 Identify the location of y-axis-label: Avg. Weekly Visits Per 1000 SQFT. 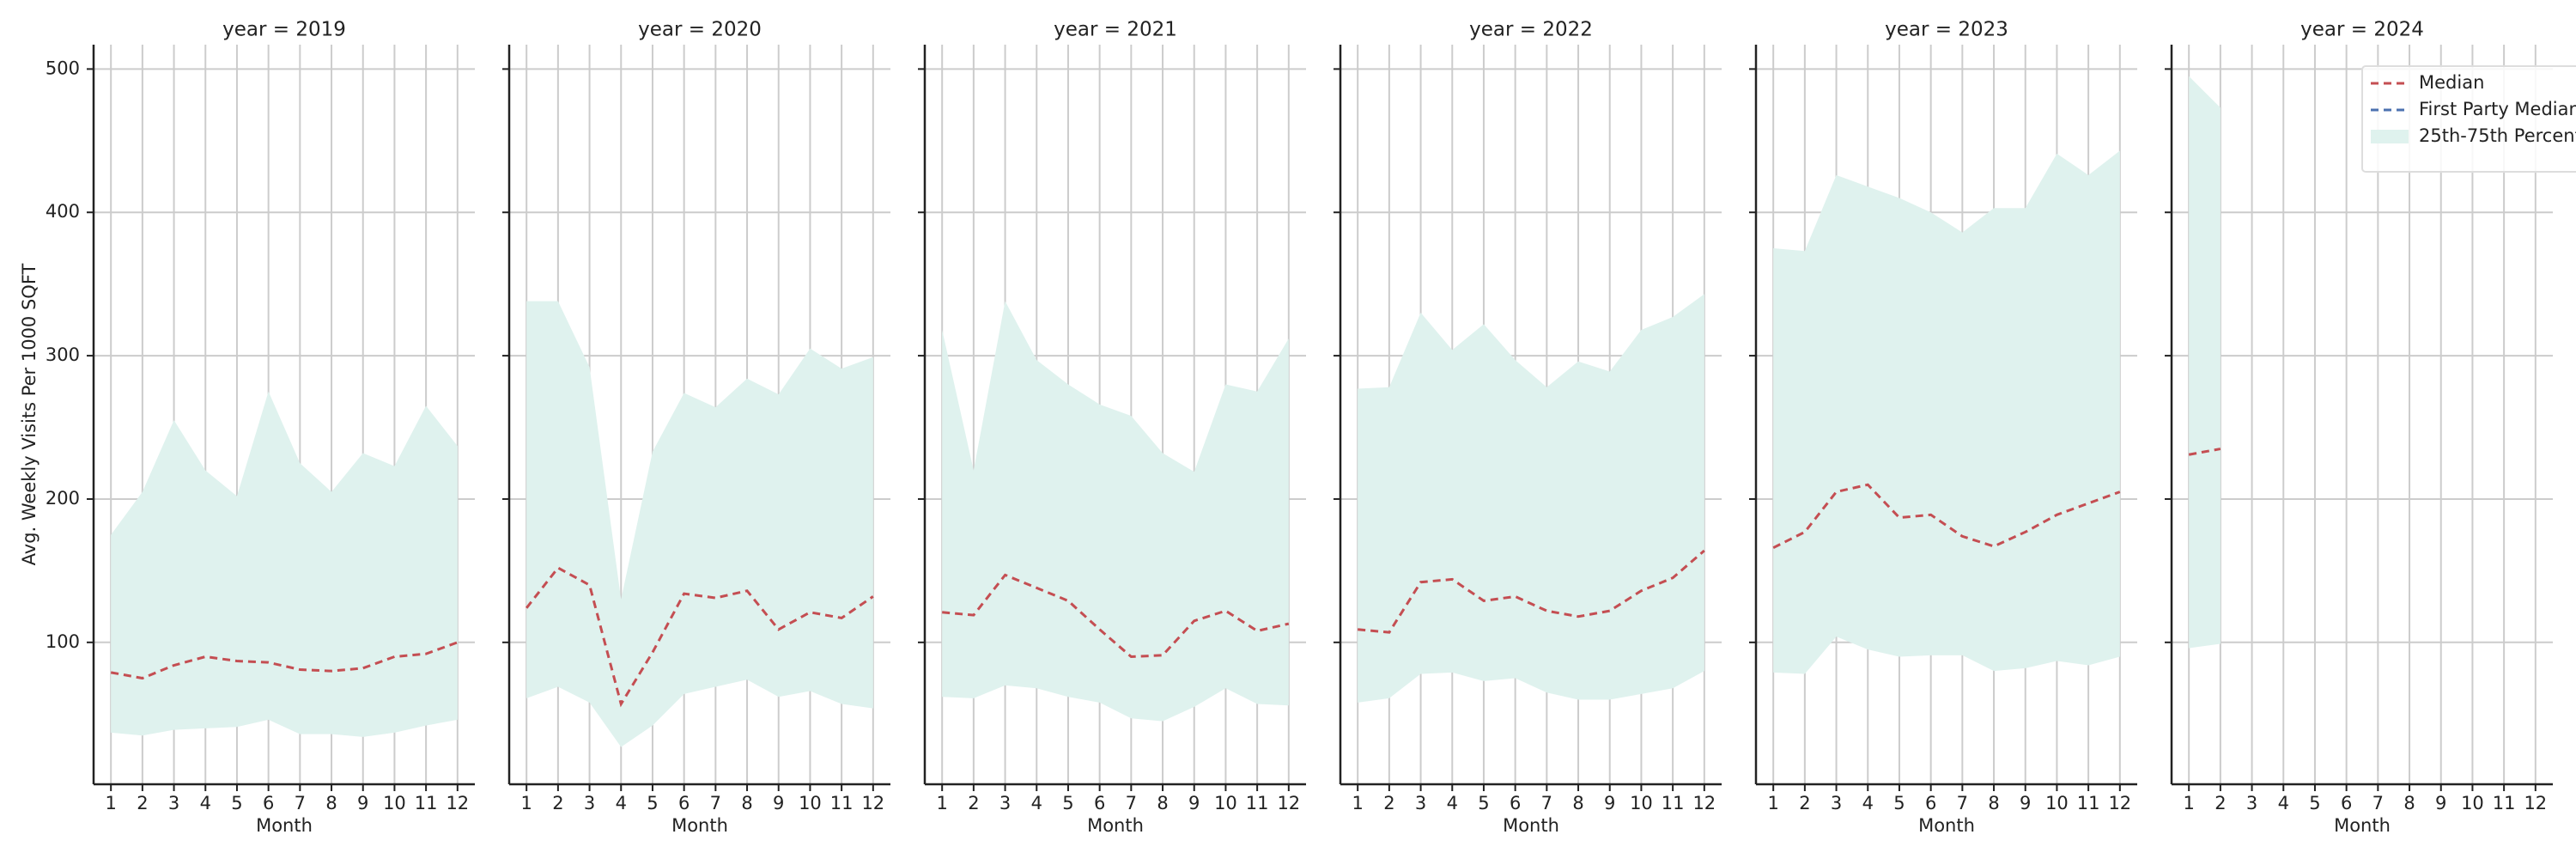
(29, 414).